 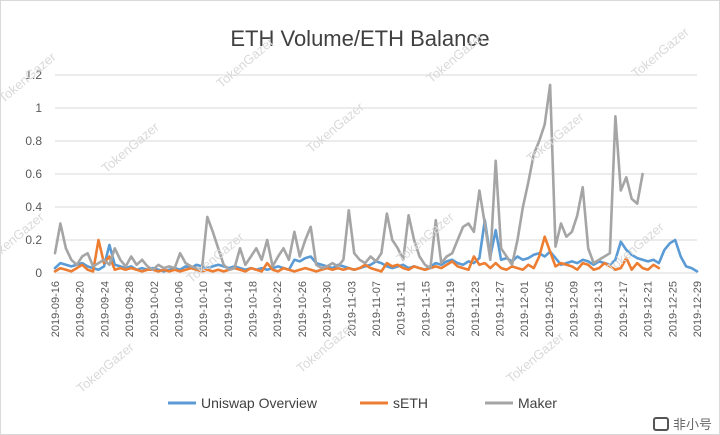 What do you see at coordinates (328, 309) in the screenshot?
I see `x-tick-label: 2019-10-30` at bounding box center [328, 309].